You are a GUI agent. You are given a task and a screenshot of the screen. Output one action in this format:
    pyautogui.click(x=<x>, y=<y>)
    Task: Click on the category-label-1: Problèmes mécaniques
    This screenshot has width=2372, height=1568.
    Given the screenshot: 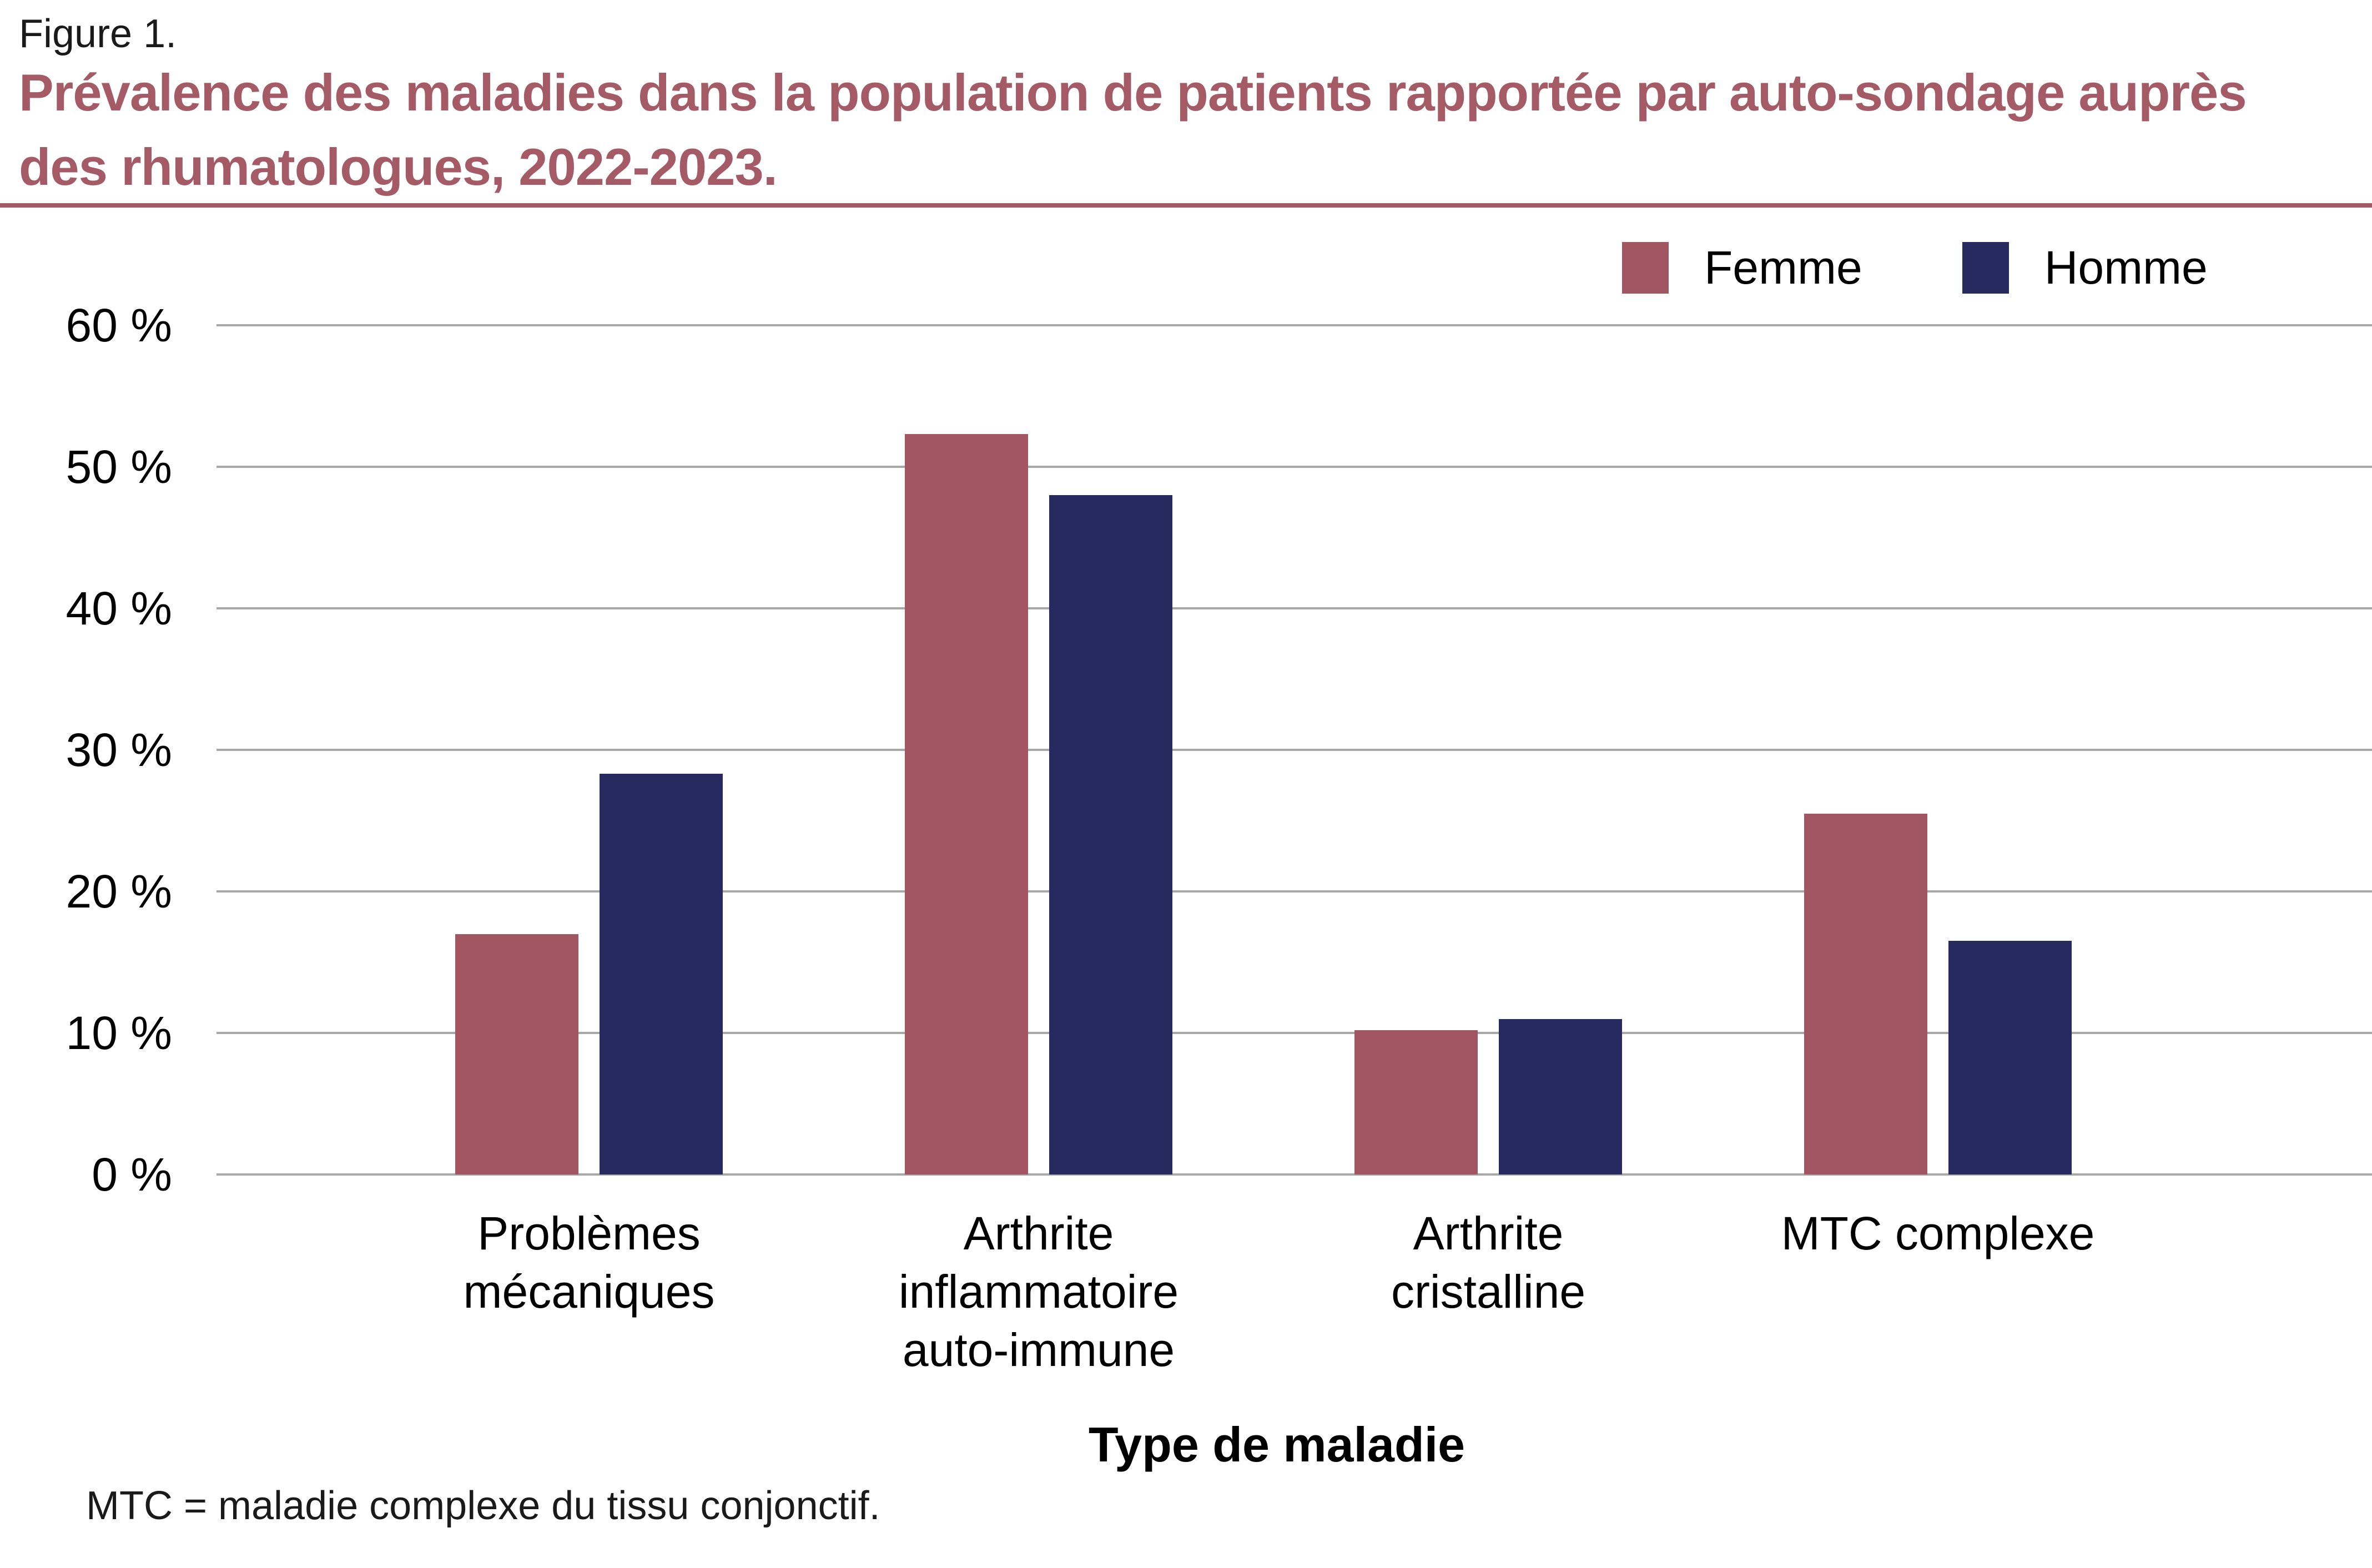 What is the action you would take?
    pyautogui.click(x=589, y=1263)
    